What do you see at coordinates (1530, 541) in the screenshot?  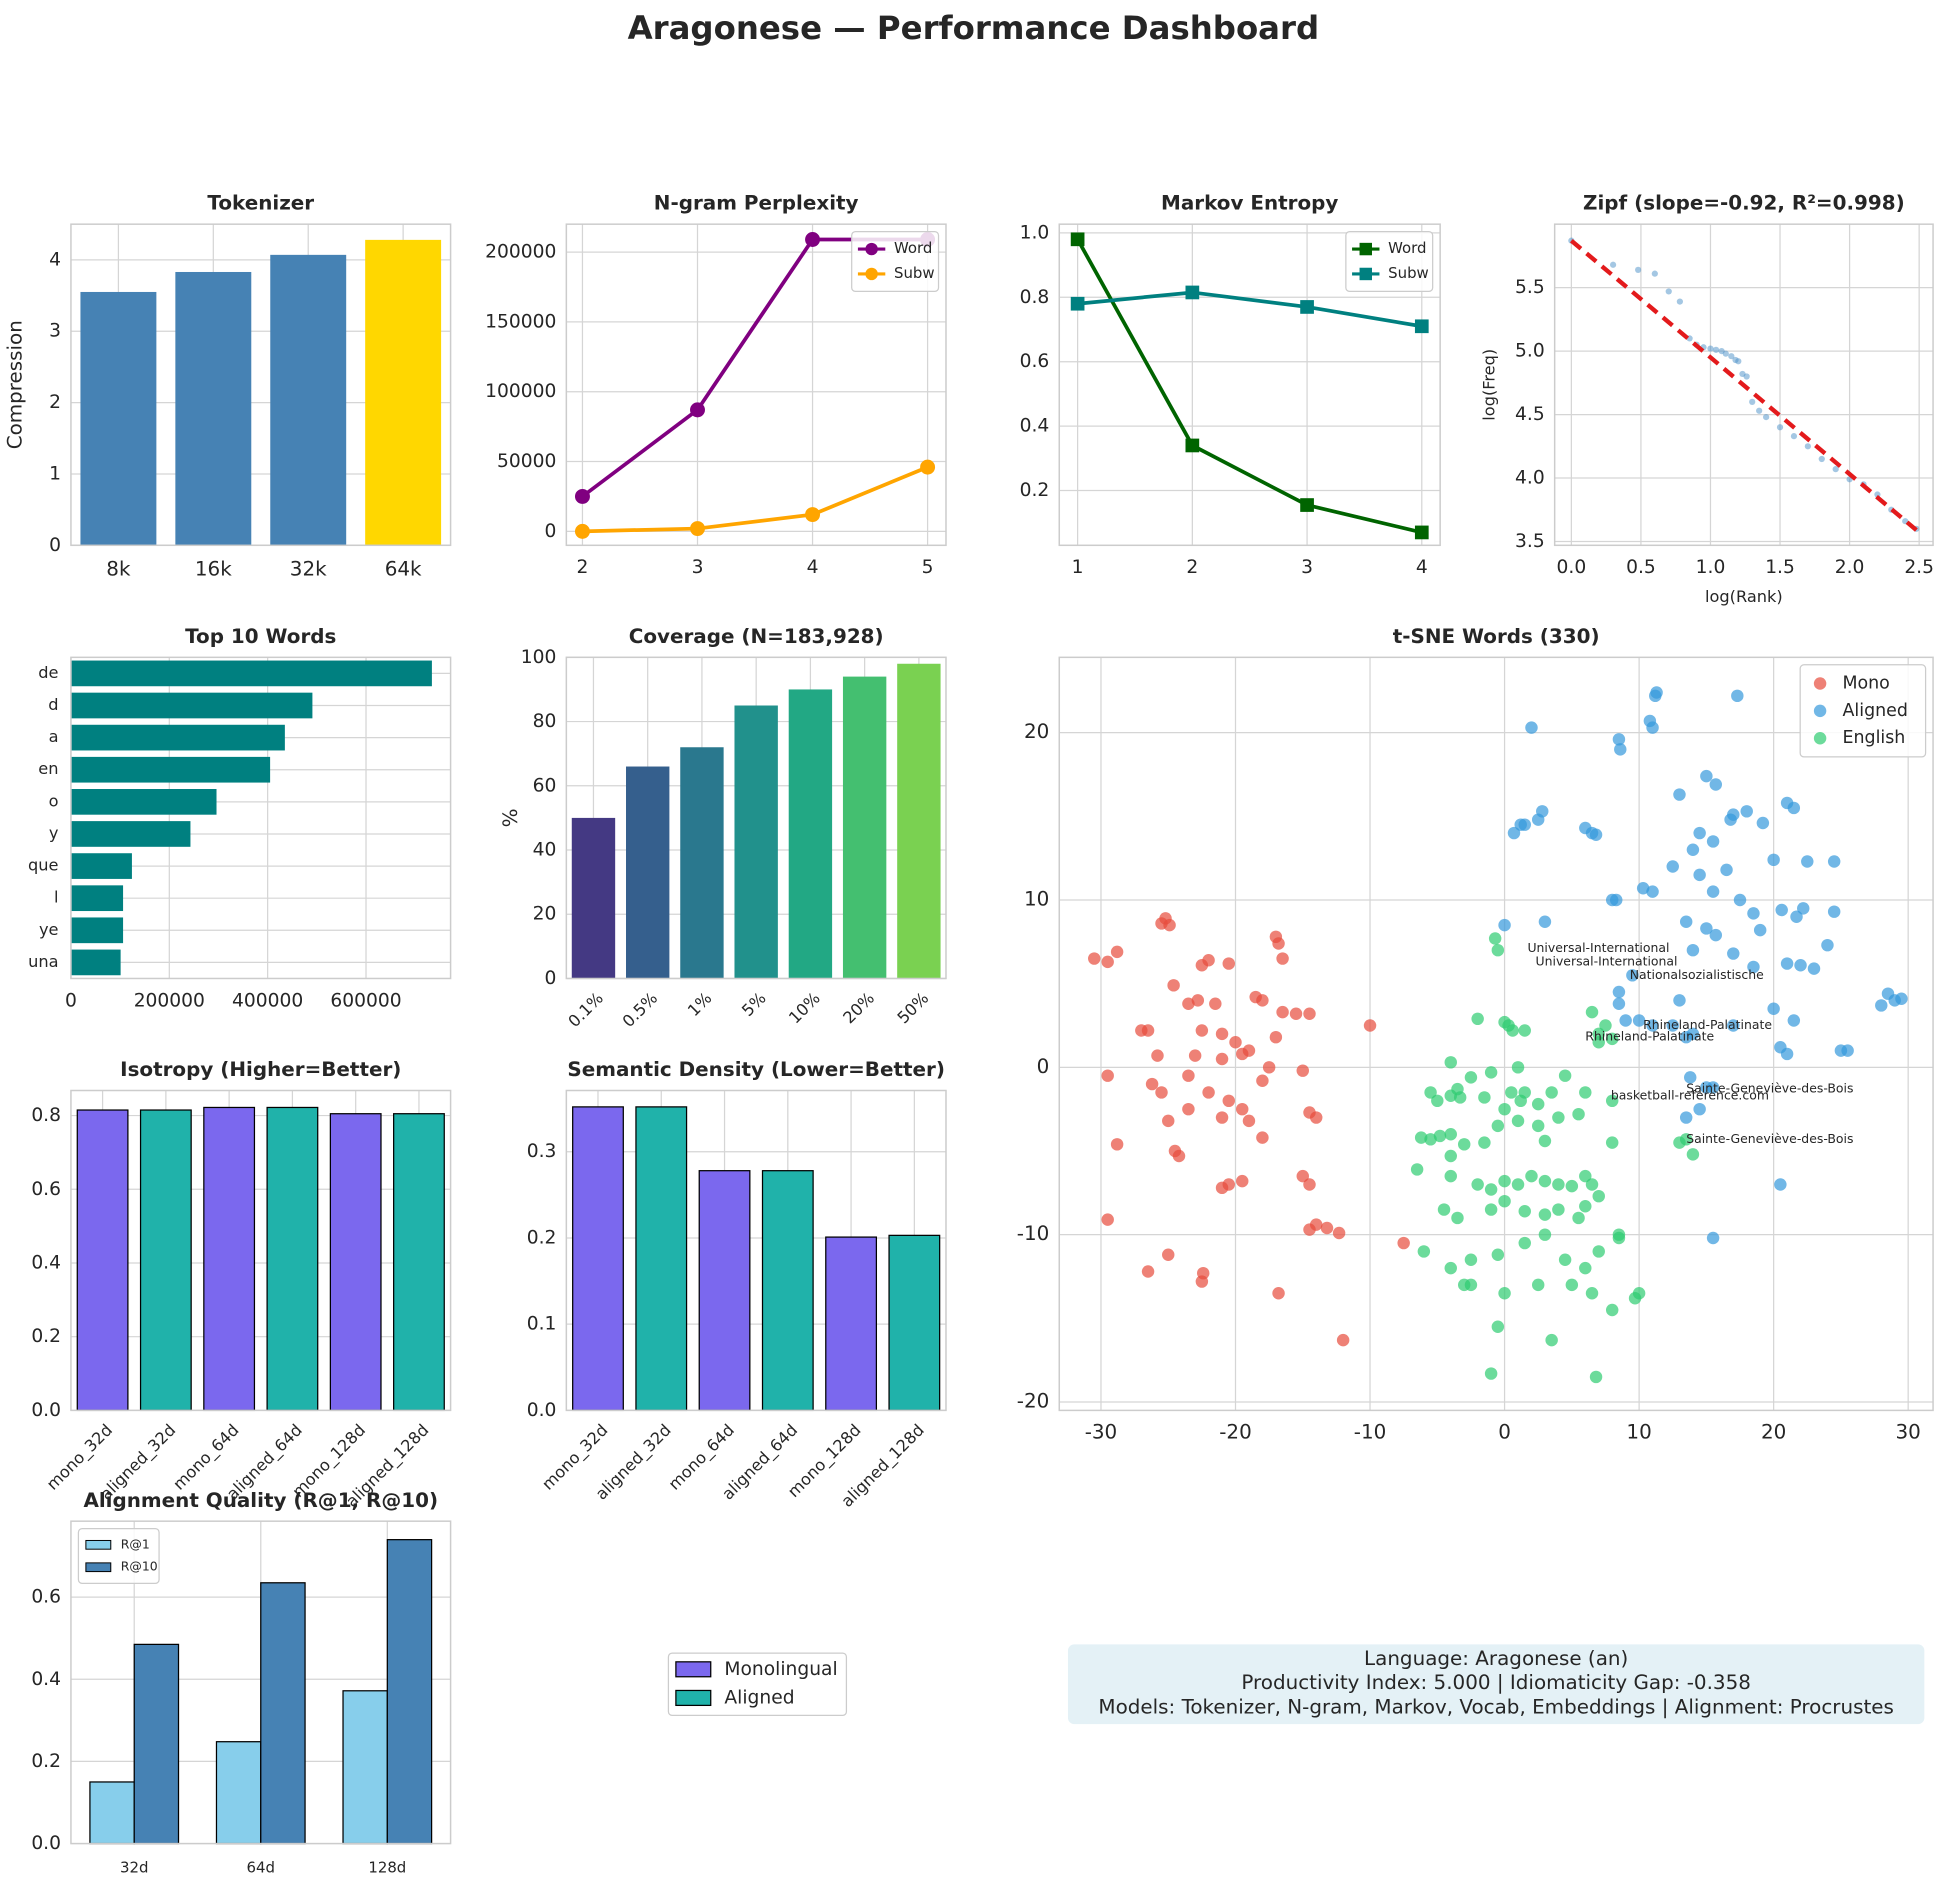 I see `y-tick-label: 3.5` at bounding box center [1530, 541].